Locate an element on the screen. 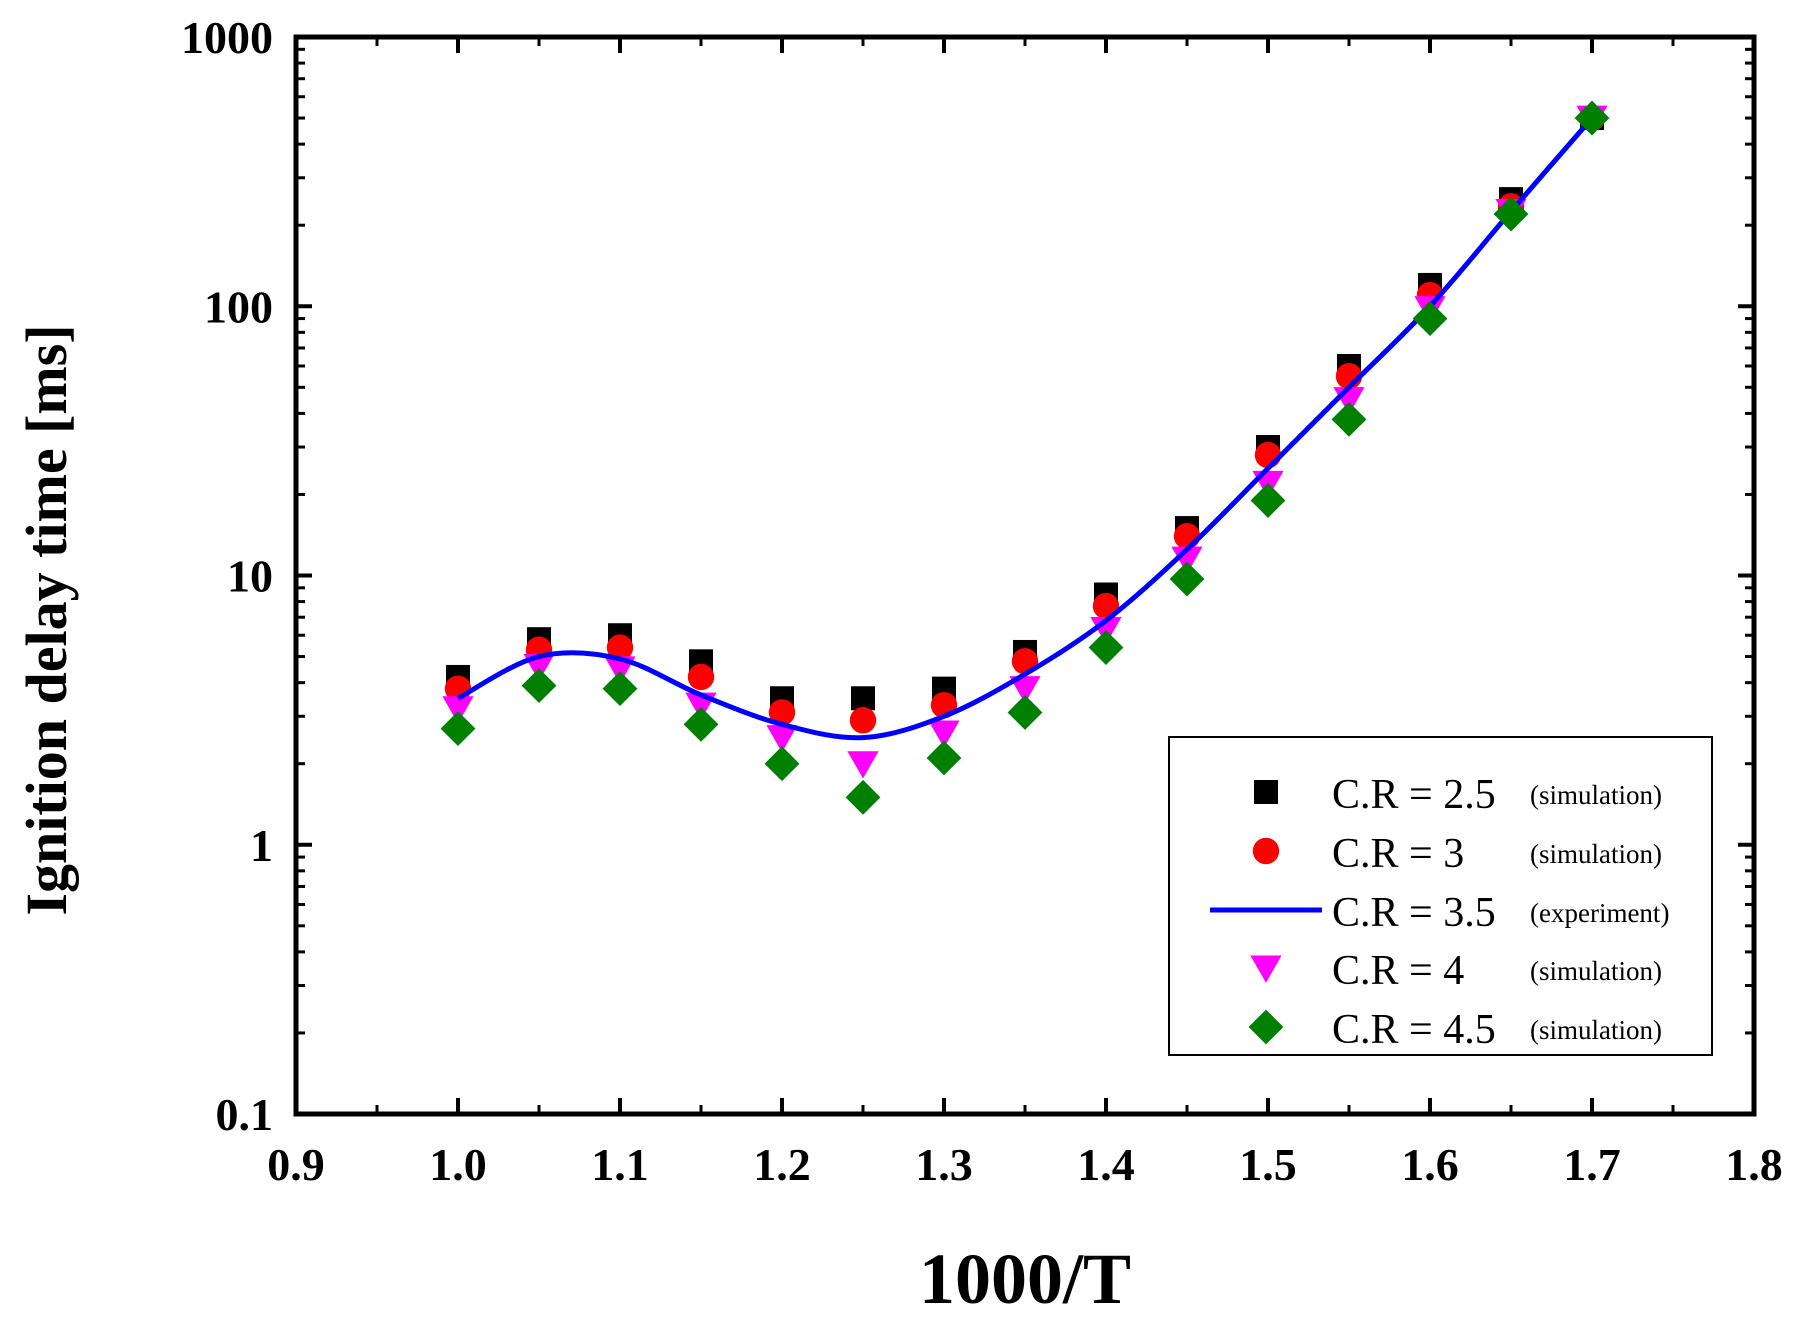  legend-label: C.R = 3 is located at coordinates (1398, 854).